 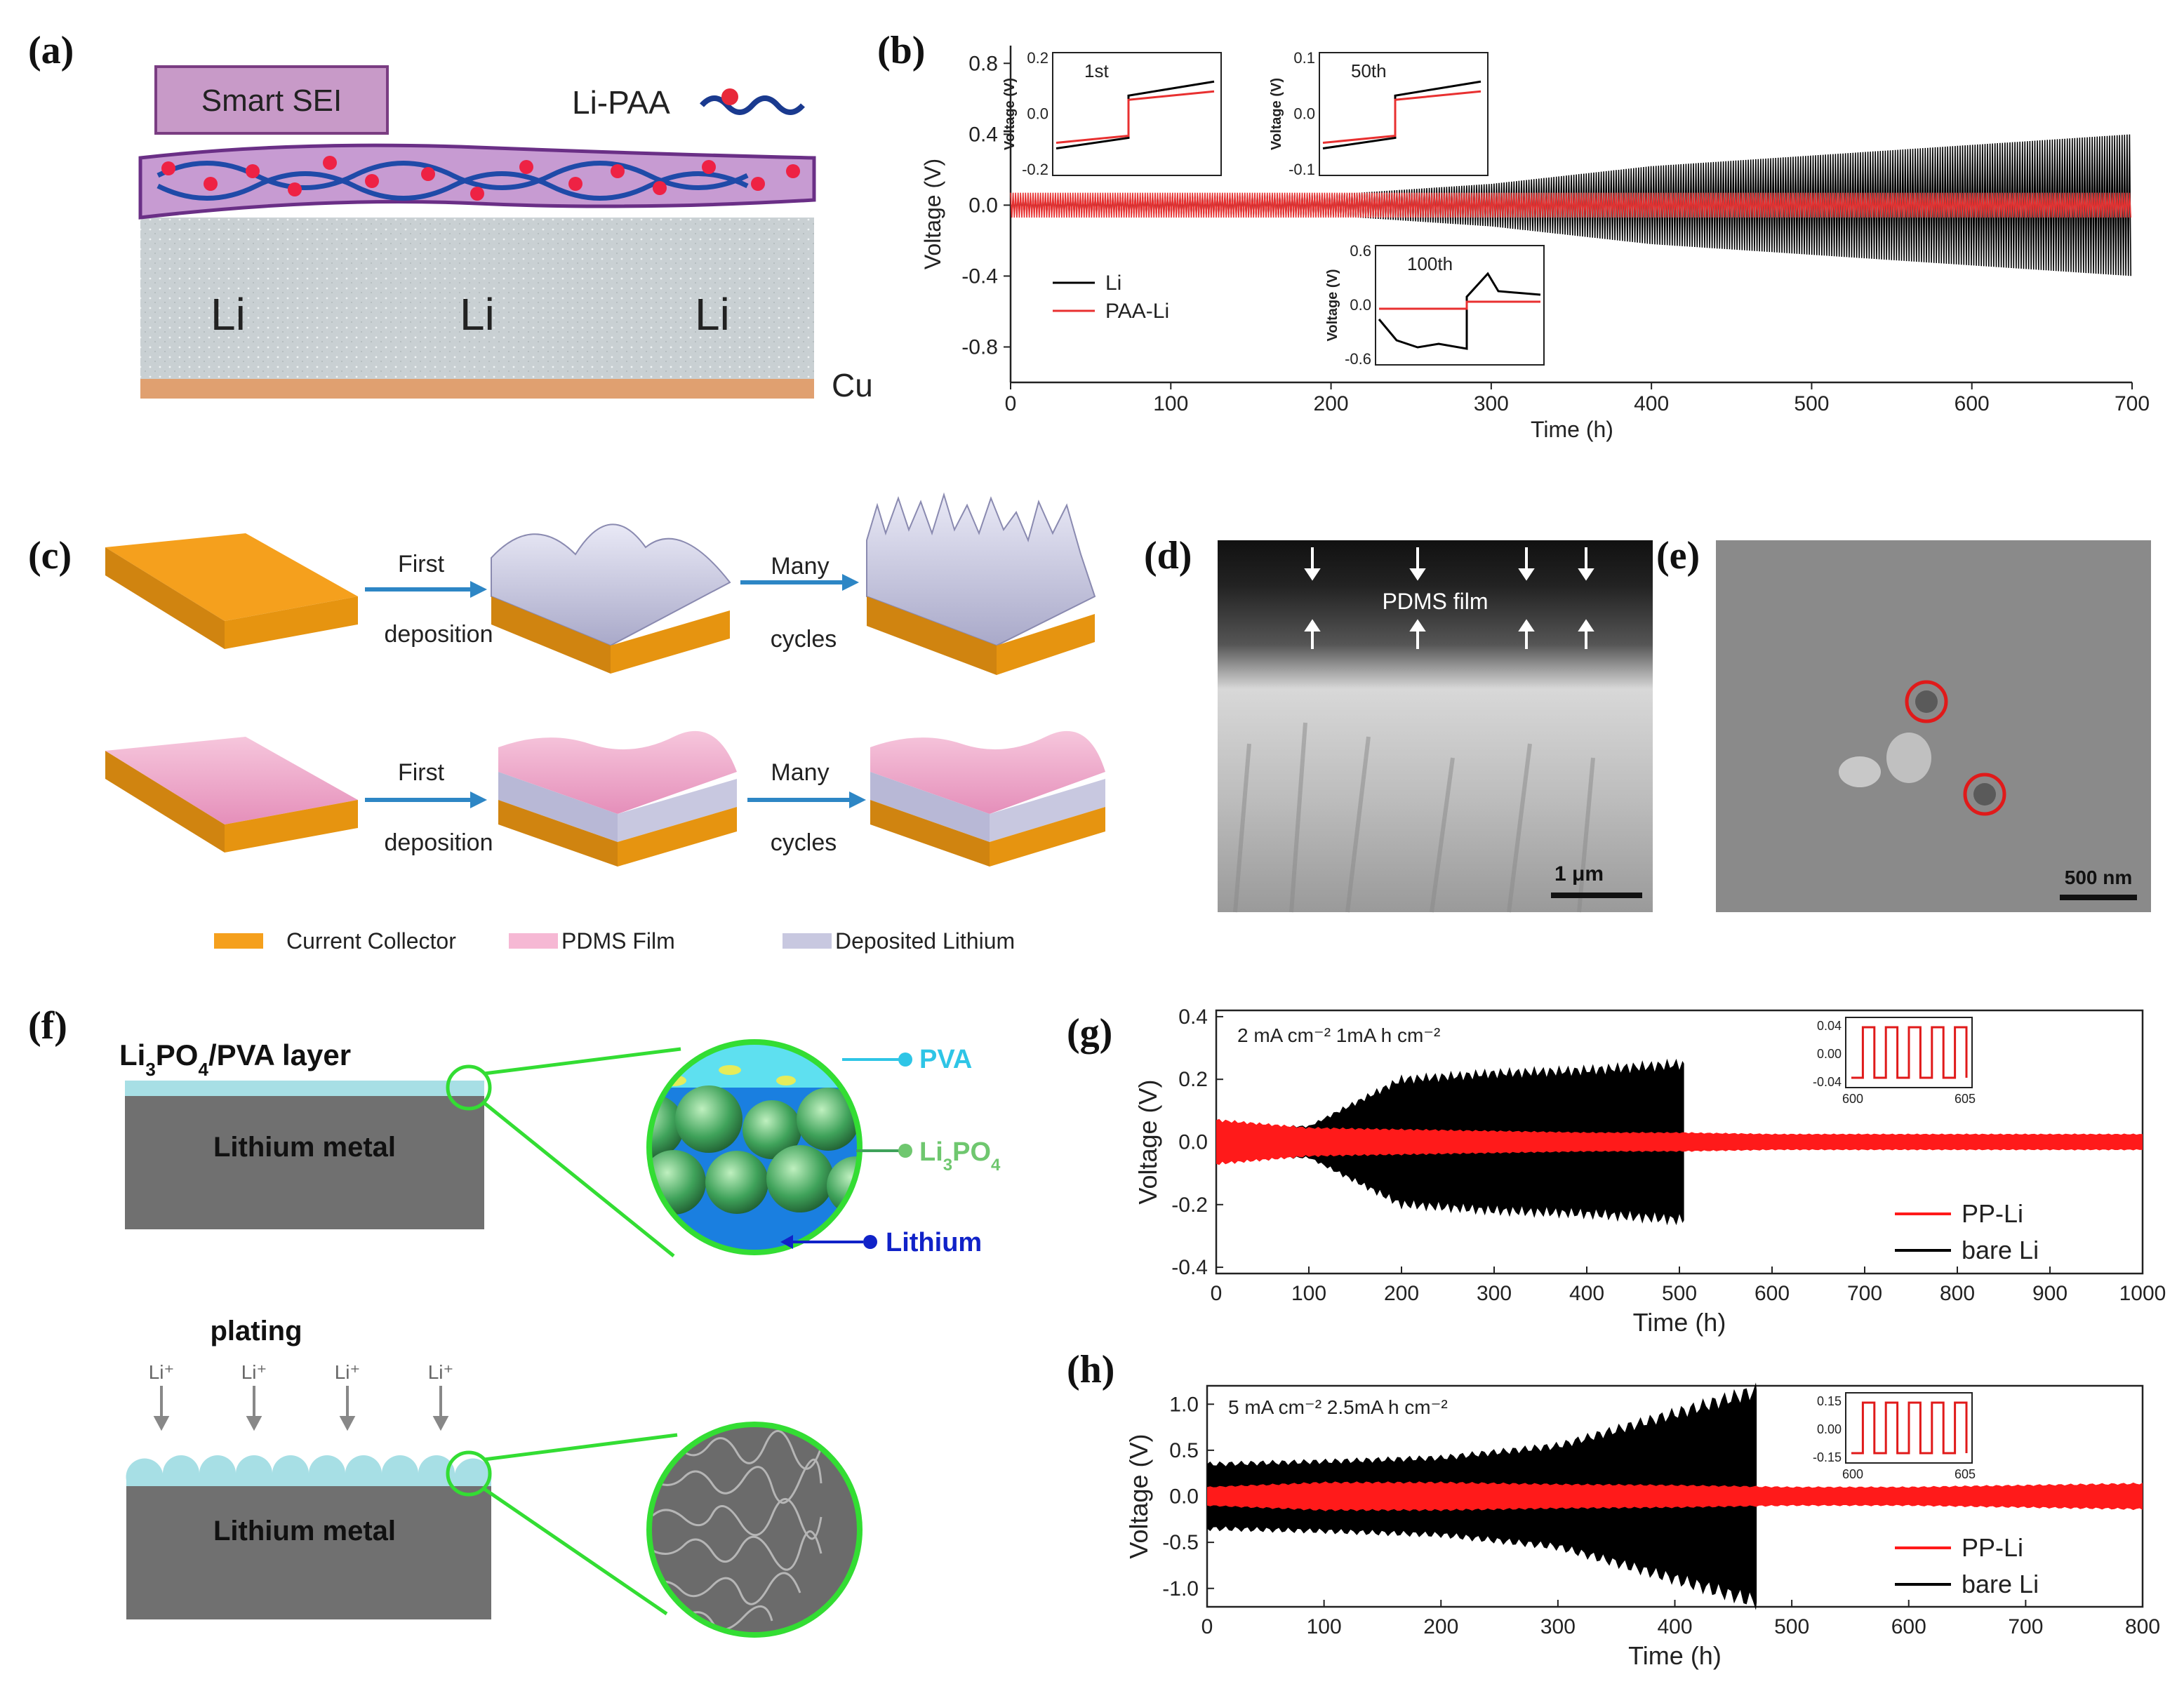 What do you see at coordinates (1339, 1035) in the screenshot?
I see `condition-annotation: 2 mA cm⁻² 1mA h cm⁻²` at bounding box center [1339, 1035].